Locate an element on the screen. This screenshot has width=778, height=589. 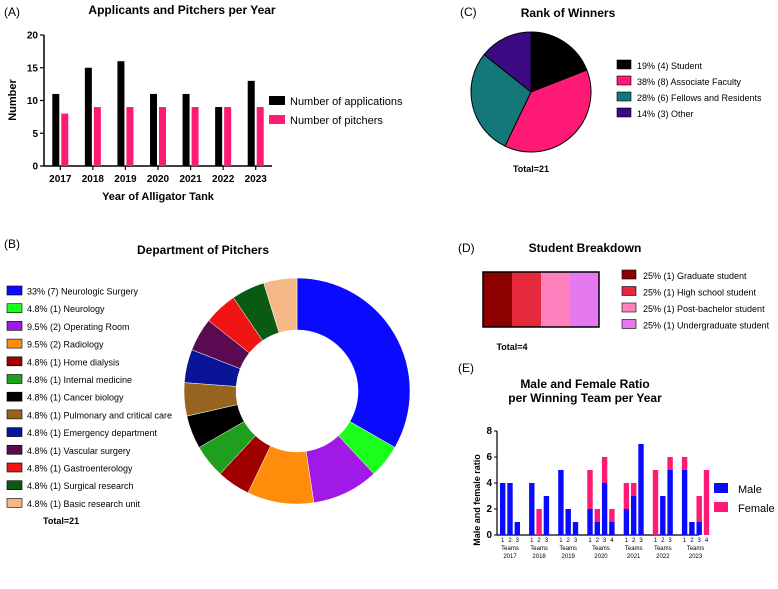
panel-a-xtick-label: 2021 is located at coordinates (190, 179).